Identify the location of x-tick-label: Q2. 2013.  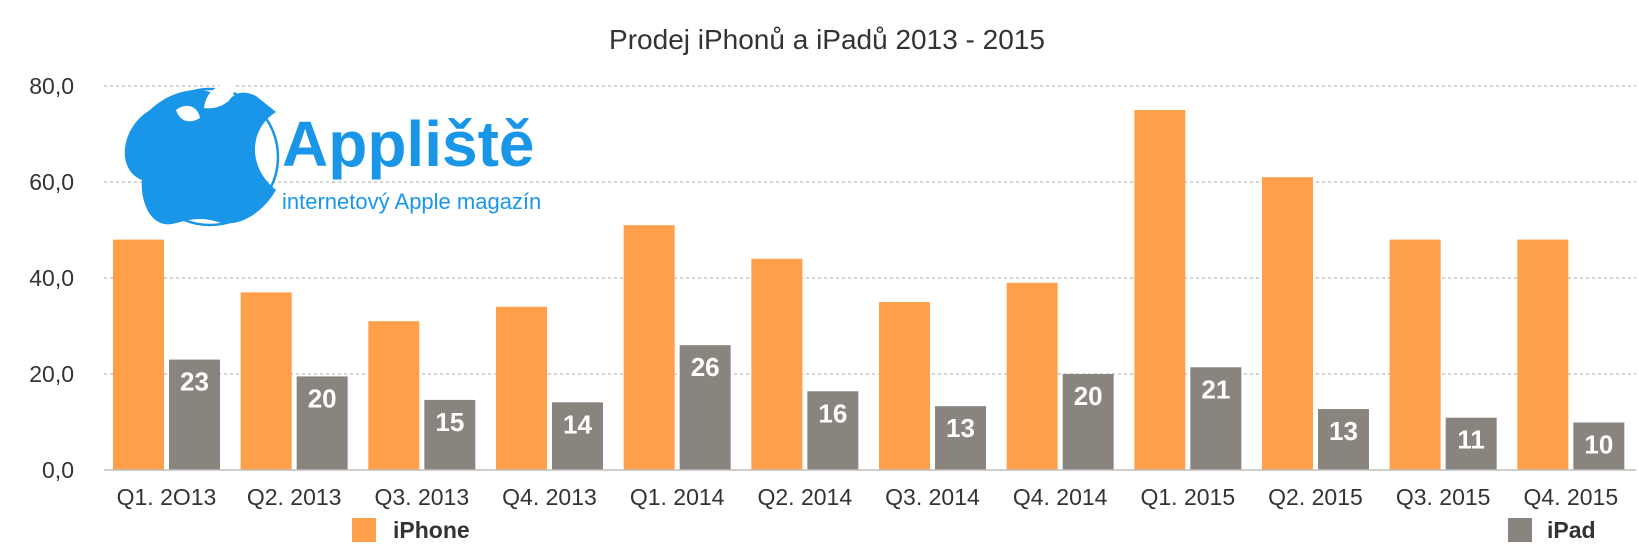
(294, 497).